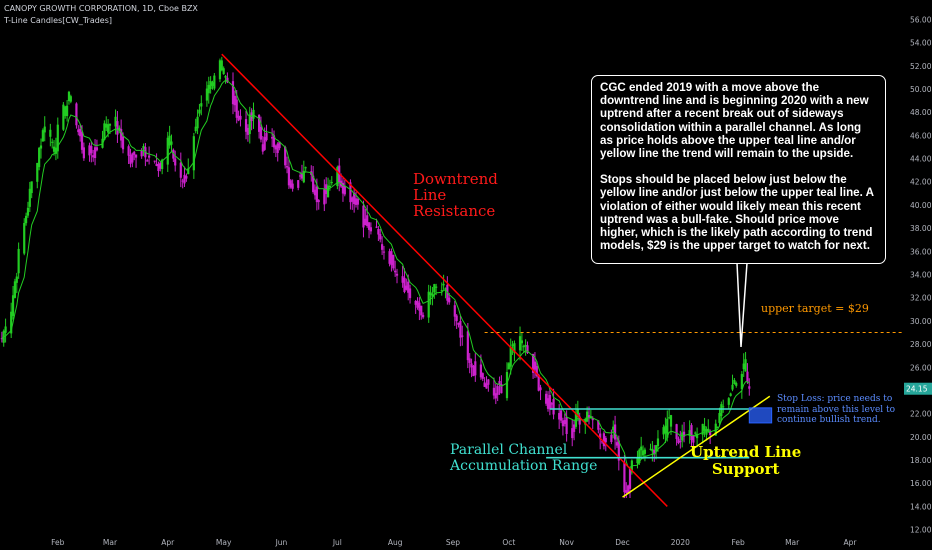 This screenshot has height=550, width=932. What do you see at coordinates (918, 388) in the screenshot?
I see `last-price-tag` at bounding box center [918, 388].